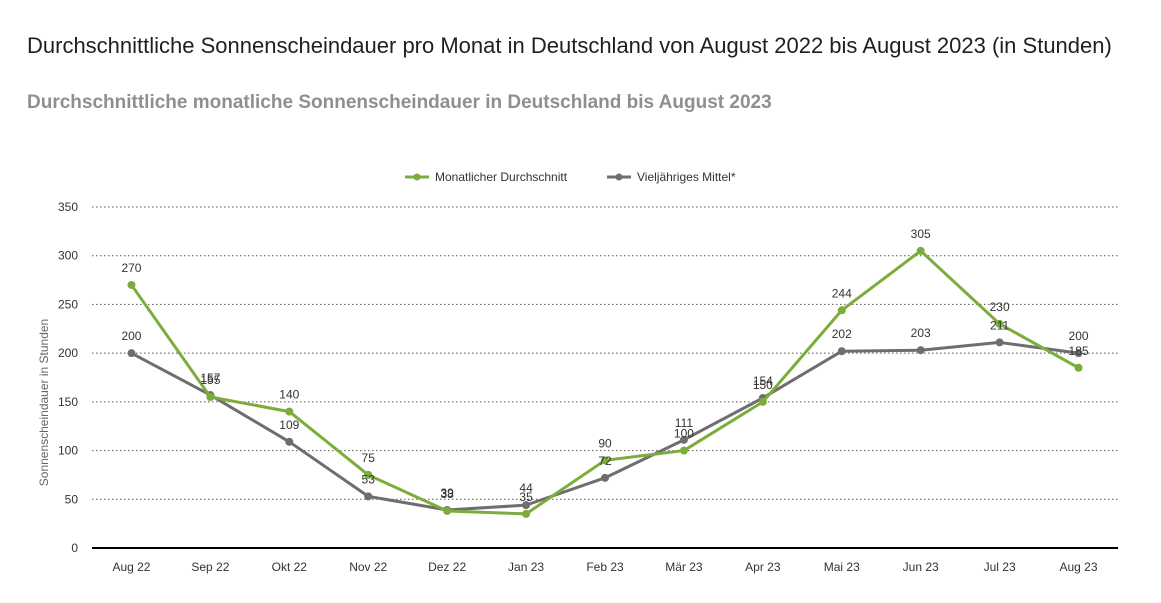 The image size is (1161, 603). Describe the element at coordinates (526, 488) in the screenshot. I see `data-label: 44` at that location.